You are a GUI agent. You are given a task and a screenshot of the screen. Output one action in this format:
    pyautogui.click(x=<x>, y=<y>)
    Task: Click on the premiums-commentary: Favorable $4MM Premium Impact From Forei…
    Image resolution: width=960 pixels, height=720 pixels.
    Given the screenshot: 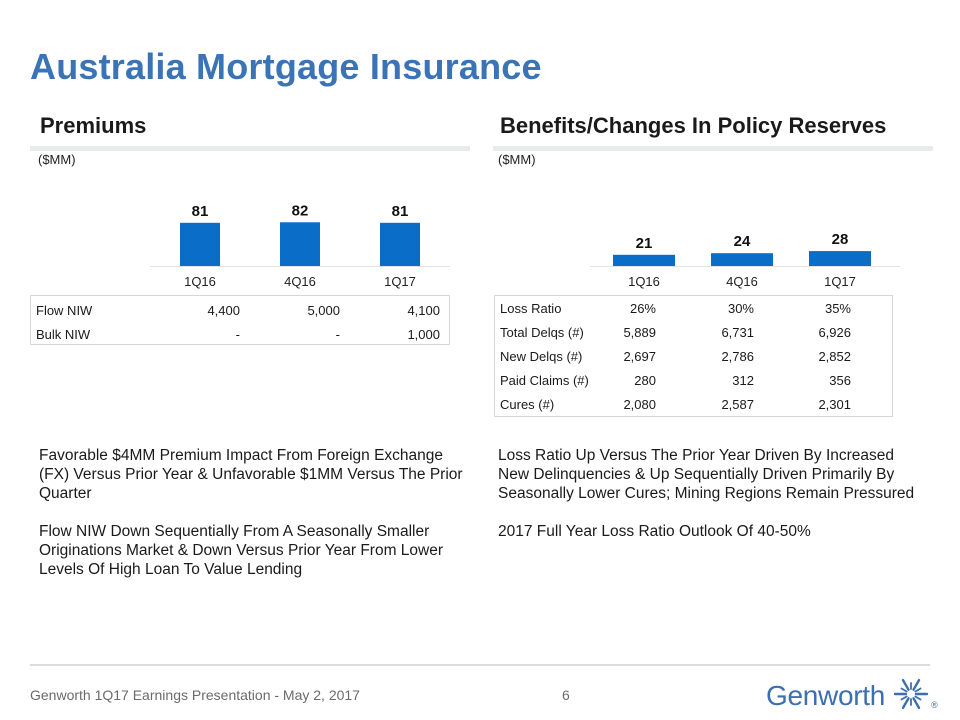 What is the action you would take?
    pyautogui.click(x=253, y=522)
    